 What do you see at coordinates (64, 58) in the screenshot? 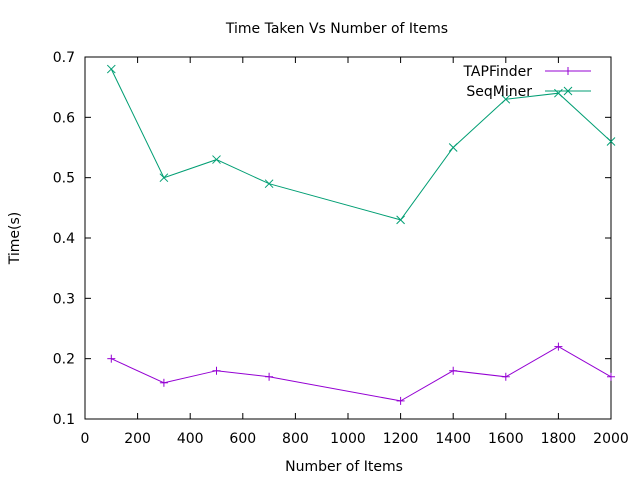
I see `y-tick-label: 0.7` at bounding box center [64, 58].